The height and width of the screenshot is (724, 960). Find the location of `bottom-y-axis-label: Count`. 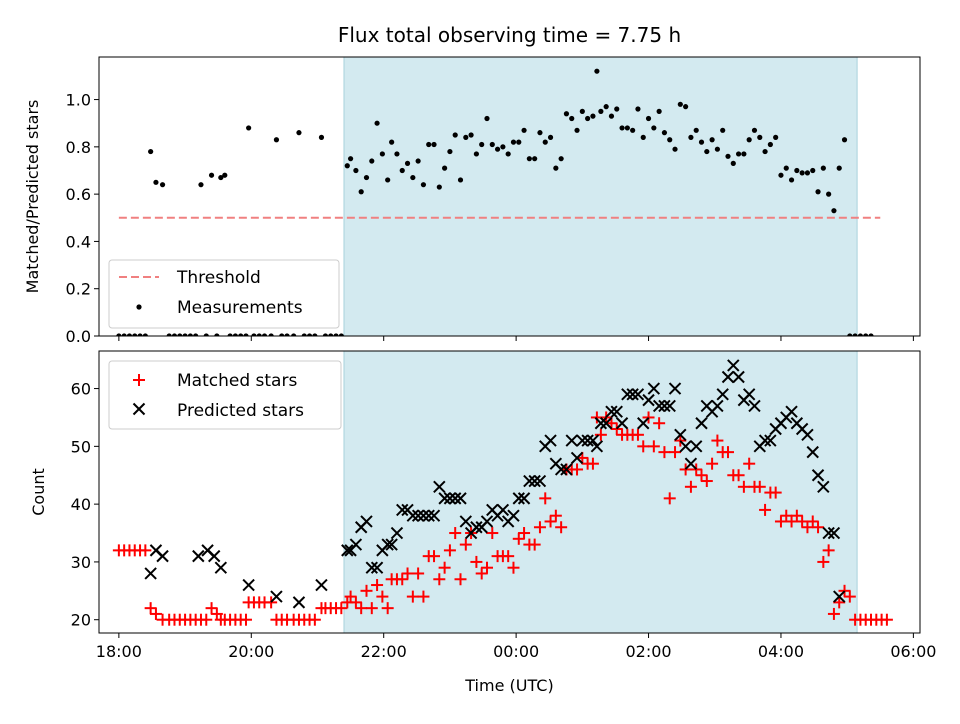

bottom-y-axis-label: Count is located at coordinates (38, 492).